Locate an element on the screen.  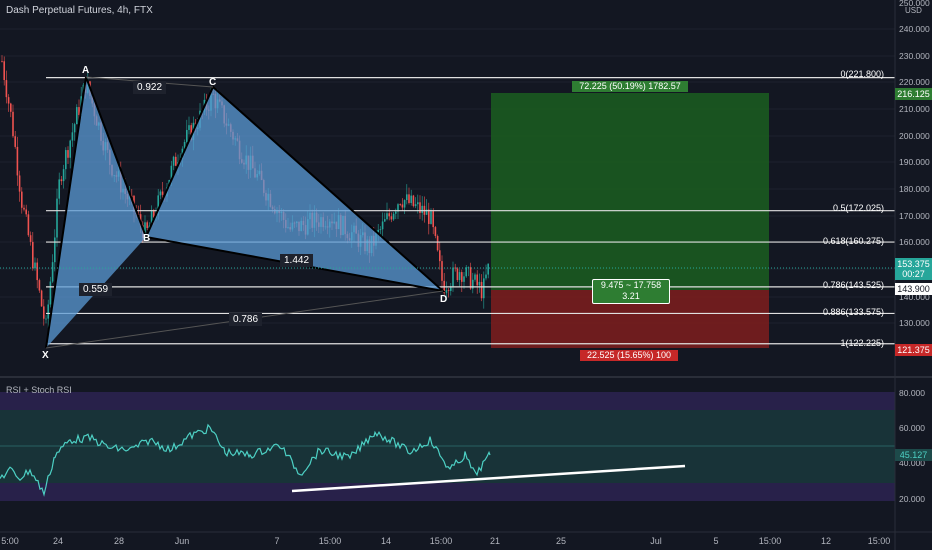
time-tick-0: 5:00 is located at coordinates (10, 541).